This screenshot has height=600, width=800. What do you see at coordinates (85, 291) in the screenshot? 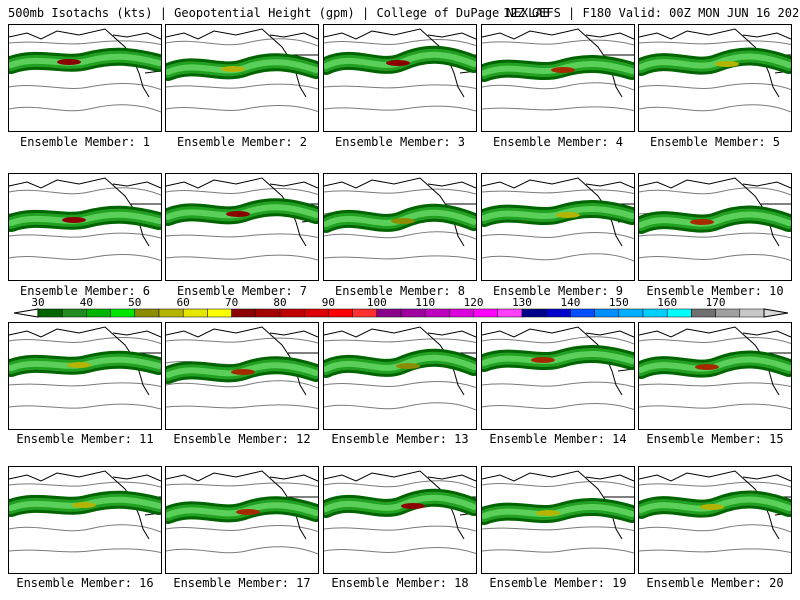
I see `ensemble-member-label: Ensemble Member: 6` at bounding box center [85, 291].